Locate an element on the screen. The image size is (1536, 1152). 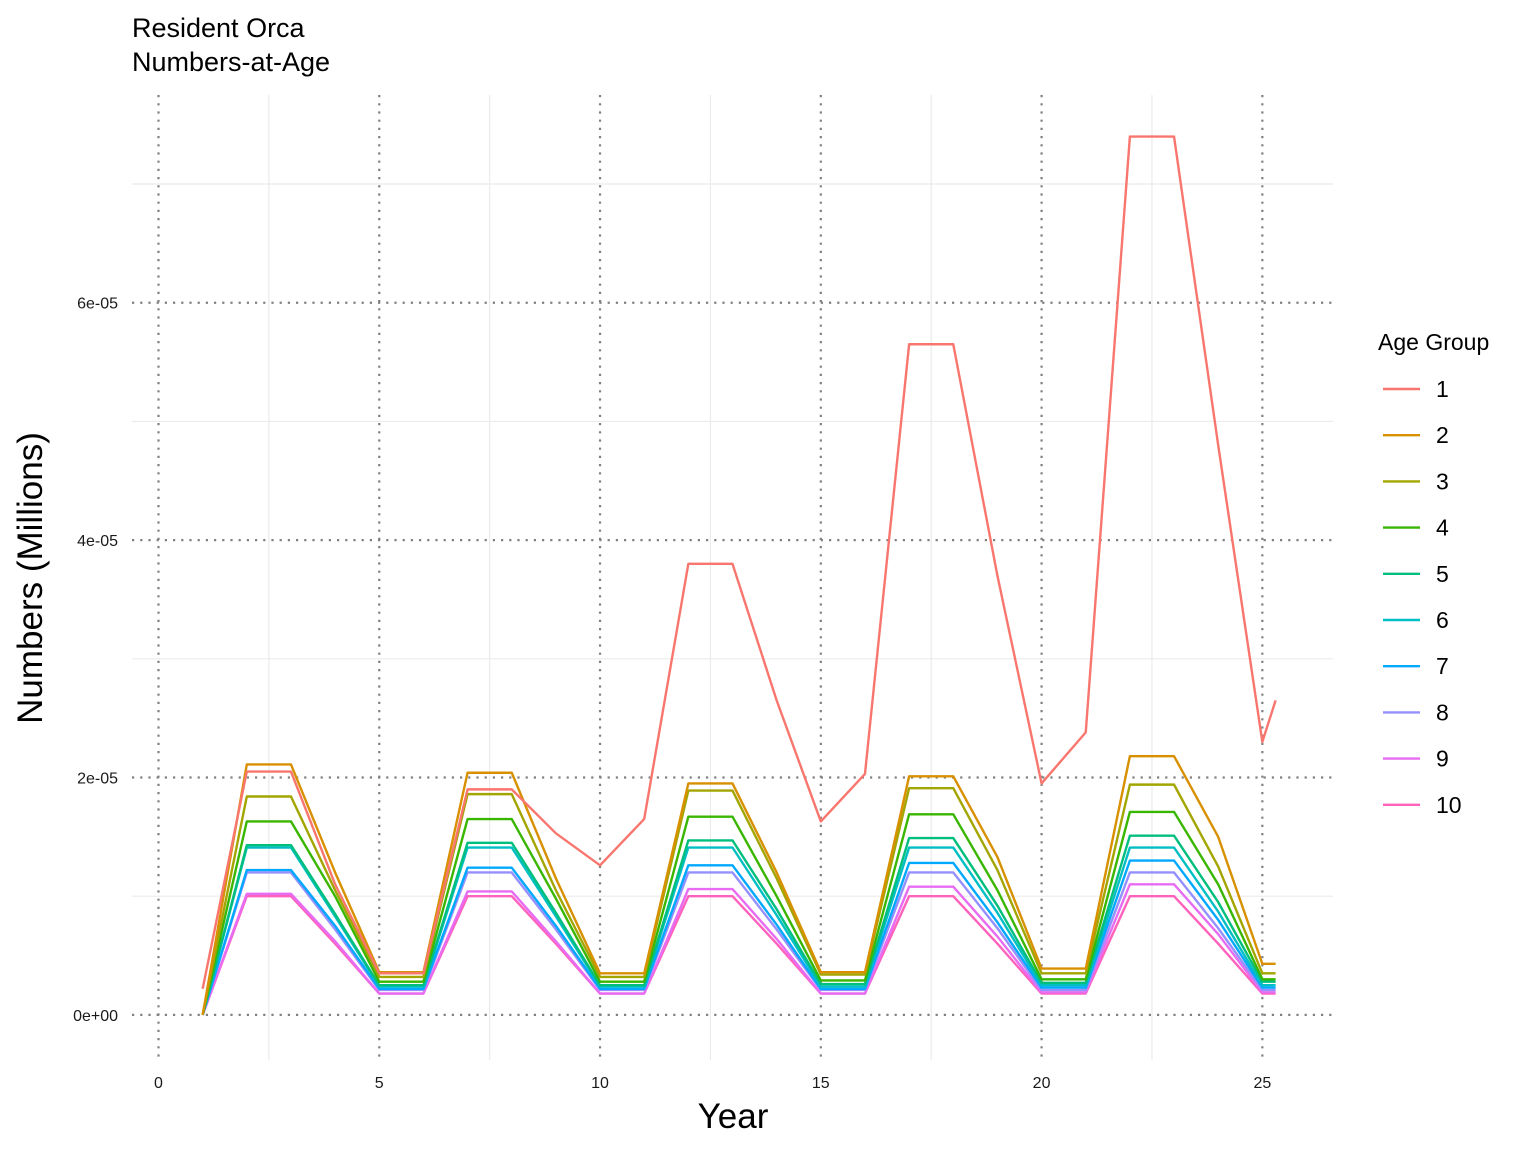
legend-label-age-9: 9 is located at coordinates (1442, 759).